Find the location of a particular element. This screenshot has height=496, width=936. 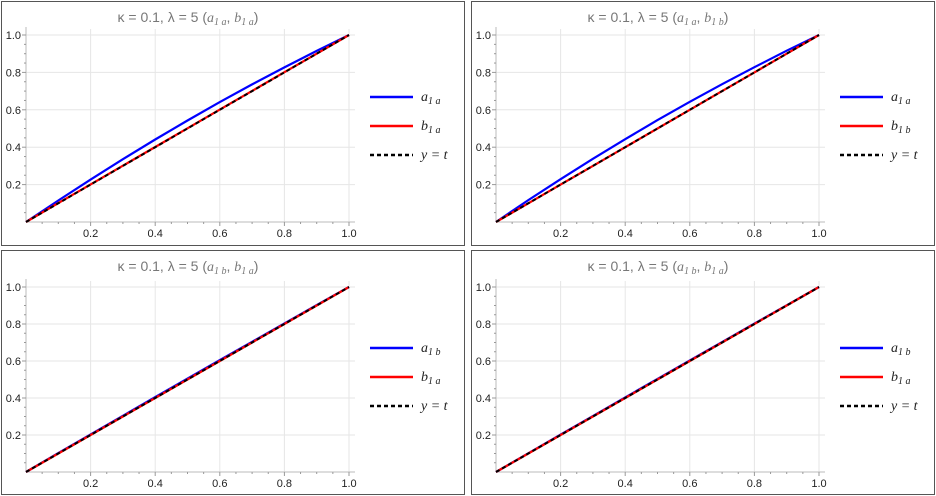

chart-title: κ = 0.1, λ = 5 (a1 a​, b1 b​) is located at coordinates (658, 18).